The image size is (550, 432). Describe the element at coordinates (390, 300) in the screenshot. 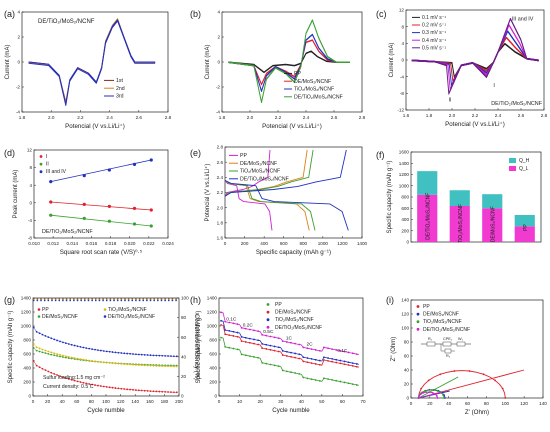

I see `panel-letter: (i)` at that location.